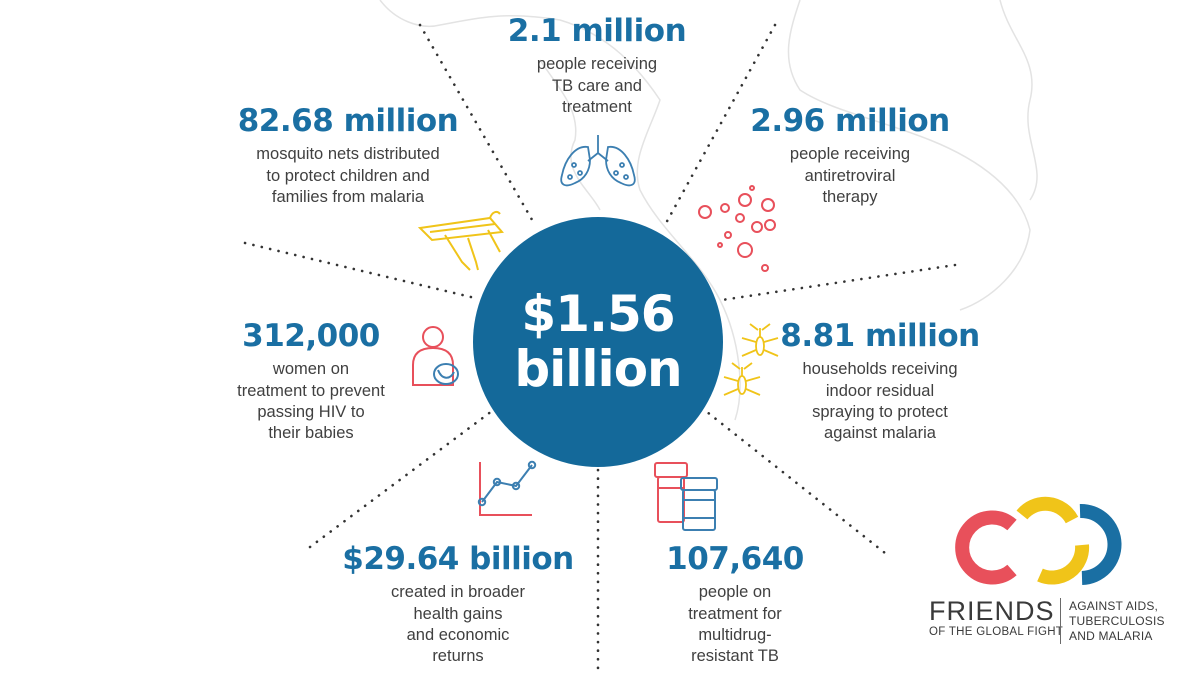 The image size is (1200, 675). I want to click on line-chart-icon, so click(507, 488).